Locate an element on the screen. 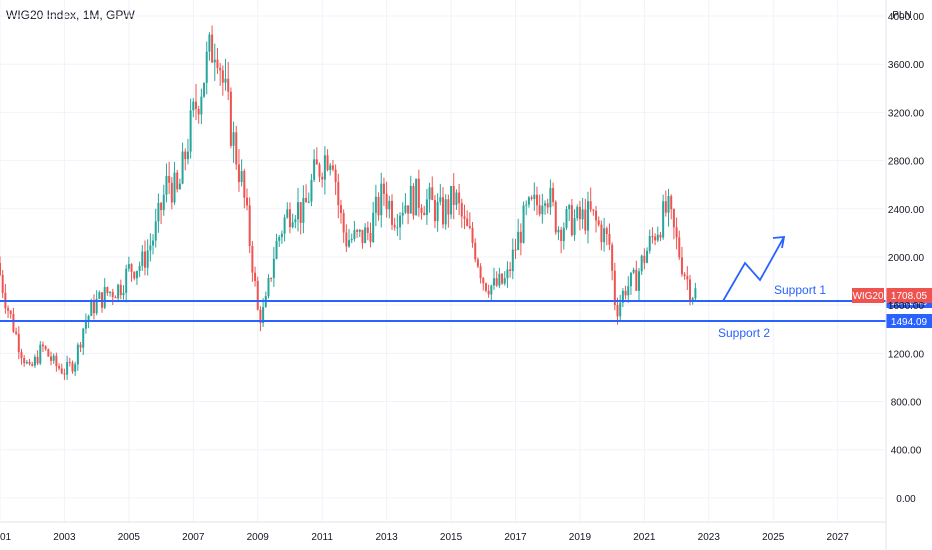  support-price-label: 1494.09 is located at coordinates (909, 322).